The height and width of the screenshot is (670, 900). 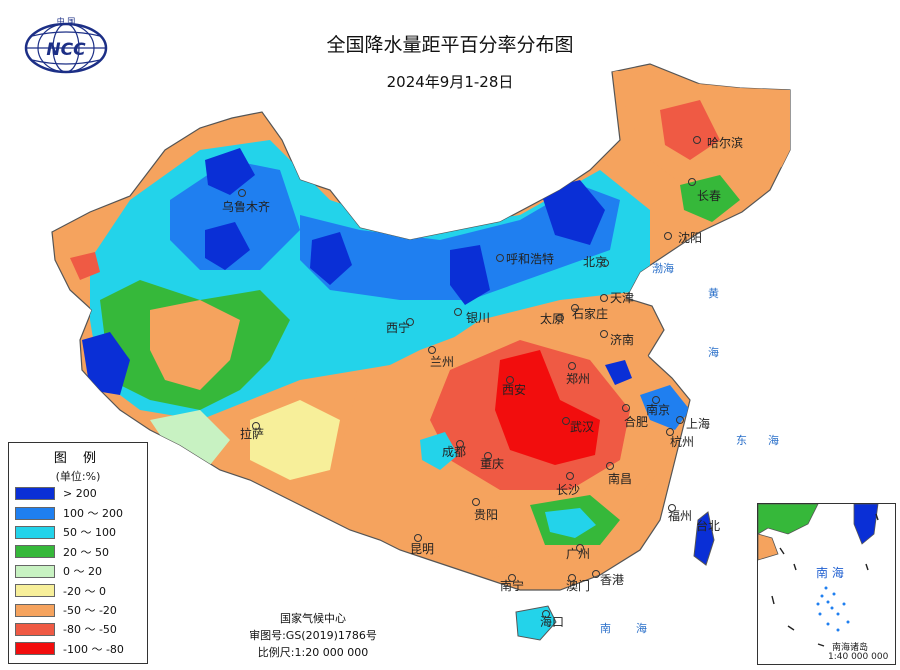 What do you see at coordinates (313, 652) in the screenshot?
I see `footer-scale: 比例尺:1:20 000 000` at bounding box center [313, 652].